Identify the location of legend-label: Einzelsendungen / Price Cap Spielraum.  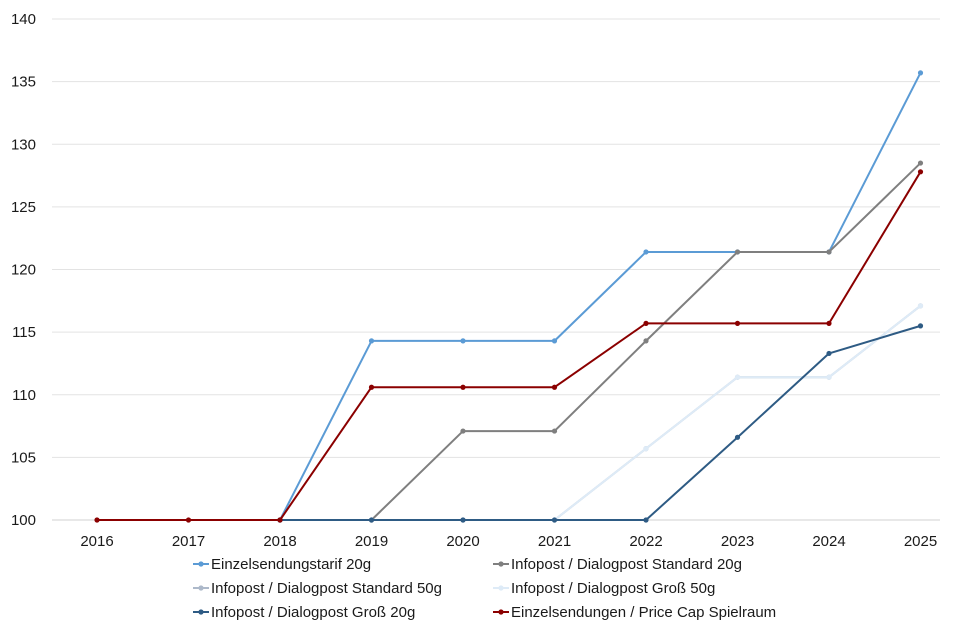
(643, 612).